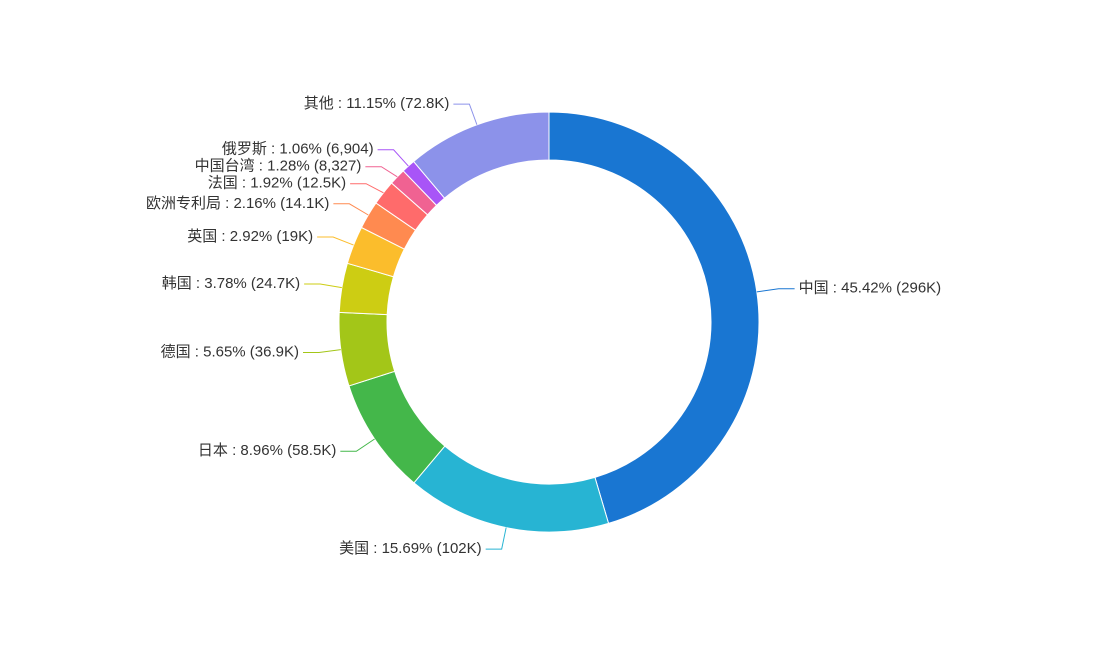  Describe the element at coordinates (277, 183) in the screenshot. I see `slice-label: 法国 : 1.92% (12.5K)` at that location.